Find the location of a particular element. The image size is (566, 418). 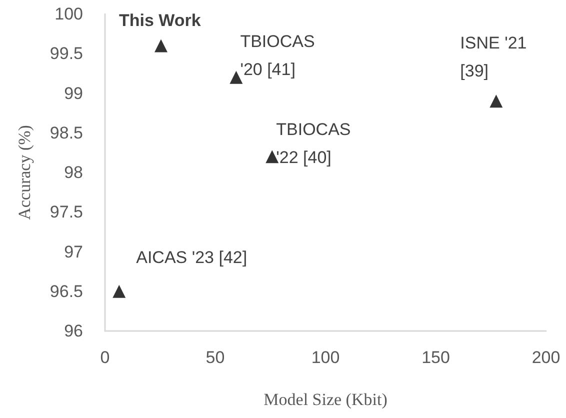

annotation: TBIOCAS '22 [40] is located at coordinates (316, 144).